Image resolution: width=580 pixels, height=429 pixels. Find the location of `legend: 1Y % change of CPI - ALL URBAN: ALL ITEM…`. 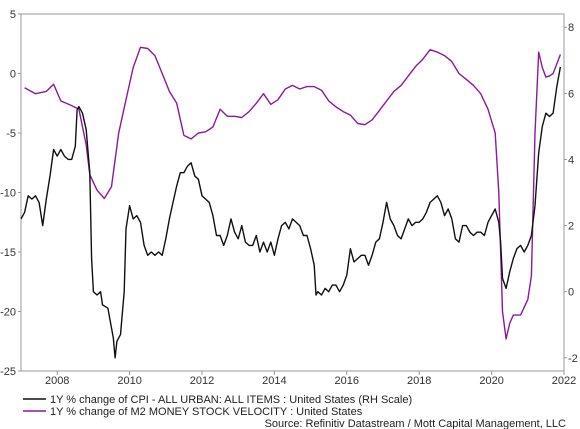

legend: 1Y % change of CPI - ALL URBAN: ALL ITEM… is located at coordinates (217, 406).